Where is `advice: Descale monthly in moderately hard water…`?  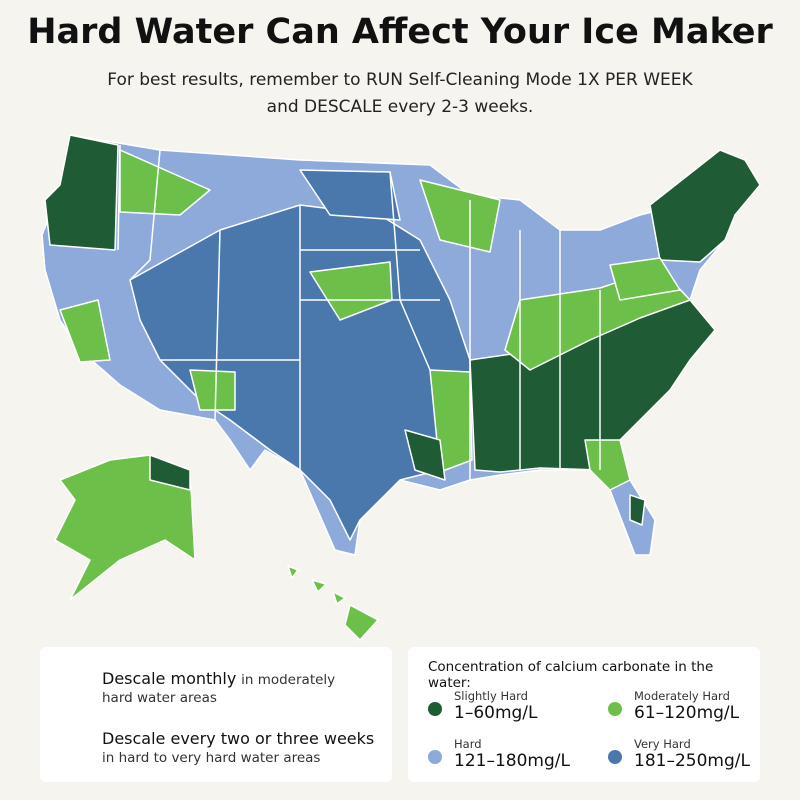 advice: Descale monthly in moderately hard water… is located at coordinates (218, 687).